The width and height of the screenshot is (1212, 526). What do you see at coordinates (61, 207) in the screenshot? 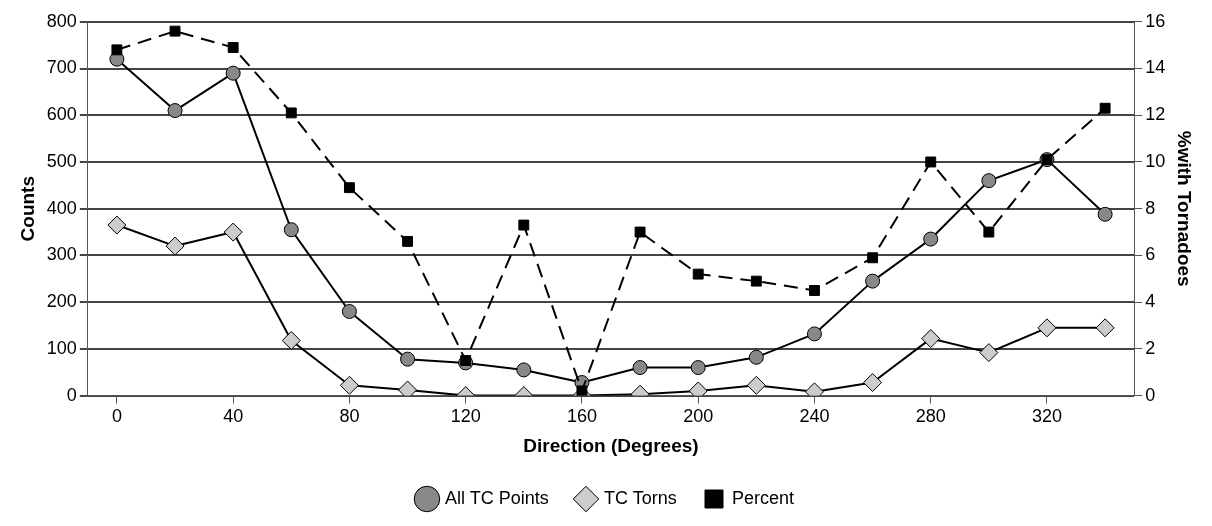
I see `y-tick-label: 400` at bounding box center [61, 207].